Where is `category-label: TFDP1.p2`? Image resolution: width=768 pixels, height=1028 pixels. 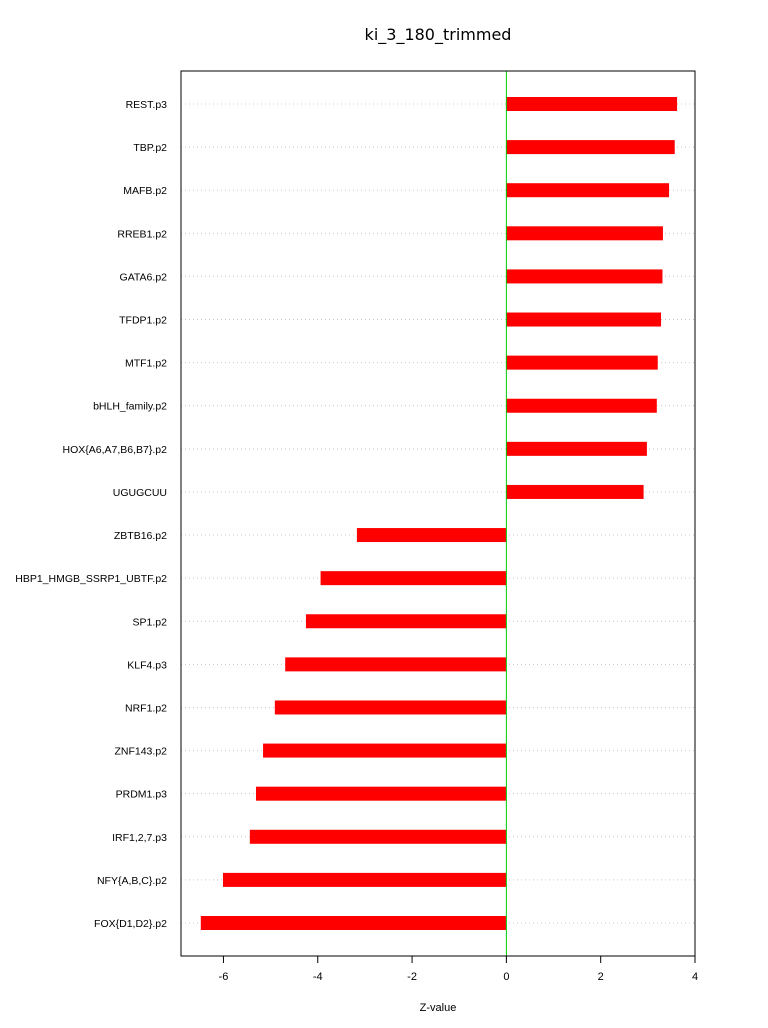 category-label: TFDP1.p2 is located at coordinates (143, 321).